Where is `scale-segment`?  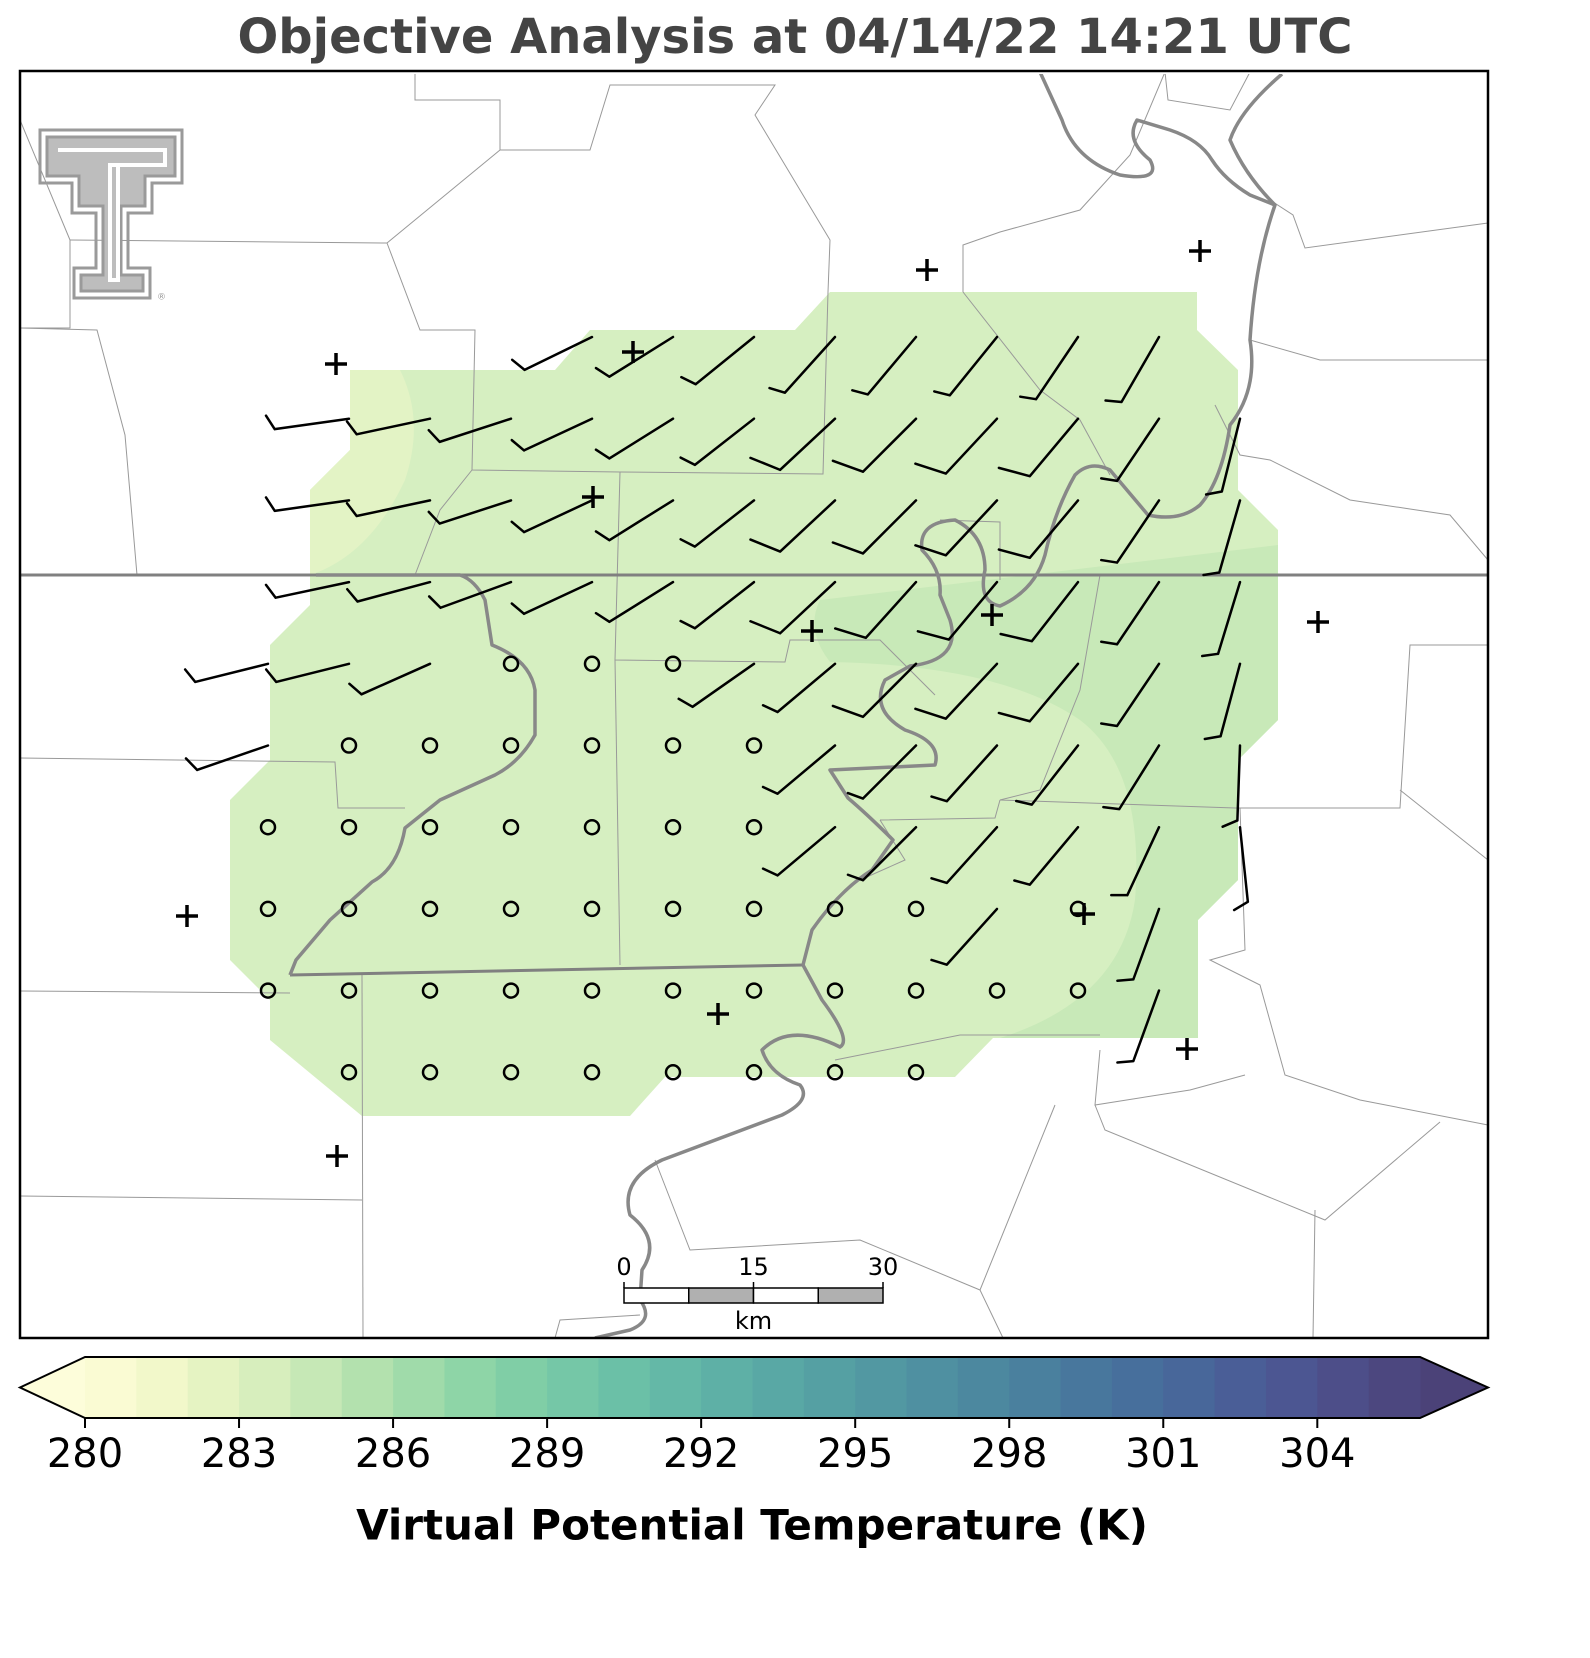
scale-segment is located at coordinates (721, 1295).